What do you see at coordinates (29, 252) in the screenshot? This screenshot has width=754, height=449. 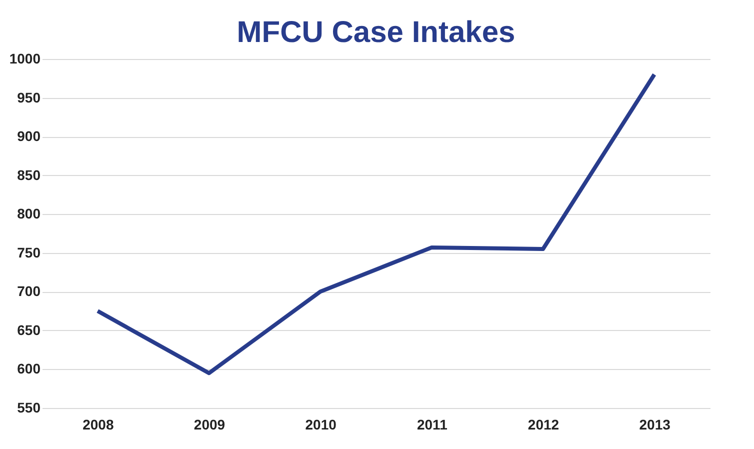 I see `y-tick-label: 750` at bounding box center [29, 252].